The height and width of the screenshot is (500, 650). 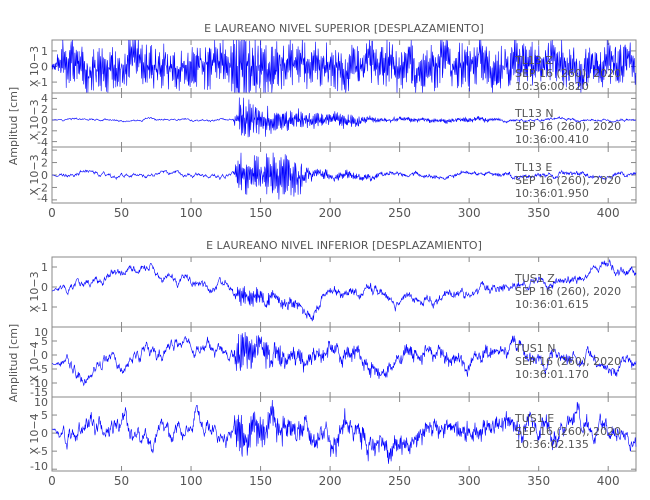 I want to click on station-component-label: TL13 N, so click(x=534, y=113).